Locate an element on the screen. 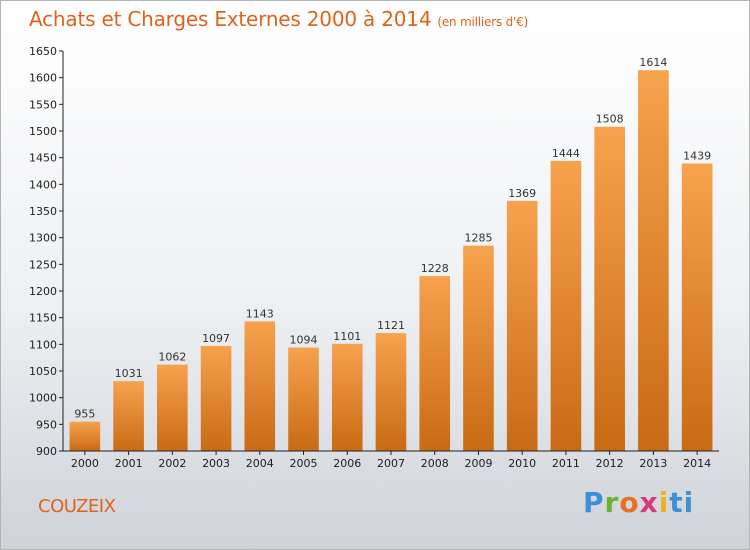 The image size is (750, 550). value-label-2006: 1101 is located at coordinates (347, 336).